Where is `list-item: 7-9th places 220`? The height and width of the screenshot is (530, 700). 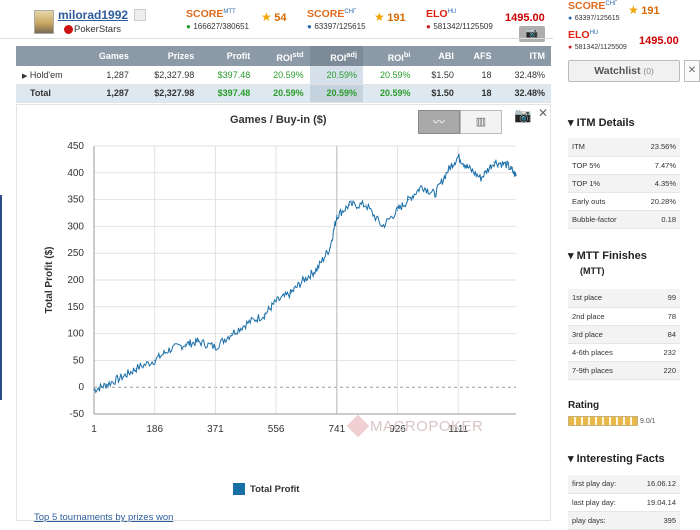
list-item: 7-9th places 220 is located at coordinates (624, 370).